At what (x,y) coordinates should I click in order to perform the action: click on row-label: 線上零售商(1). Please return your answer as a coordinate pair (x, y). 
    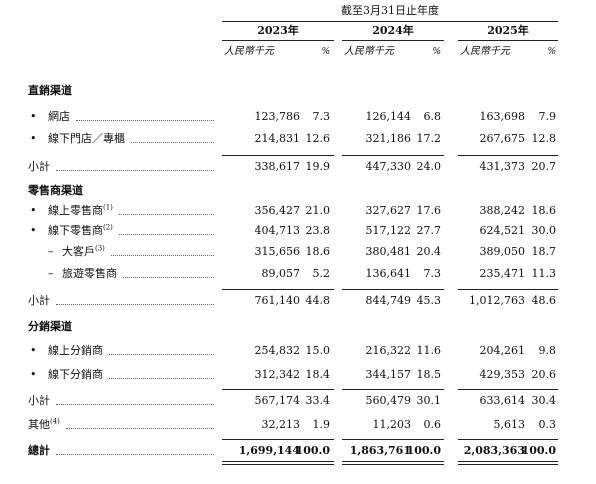
    Looking at the image, I should click on (80, 211).